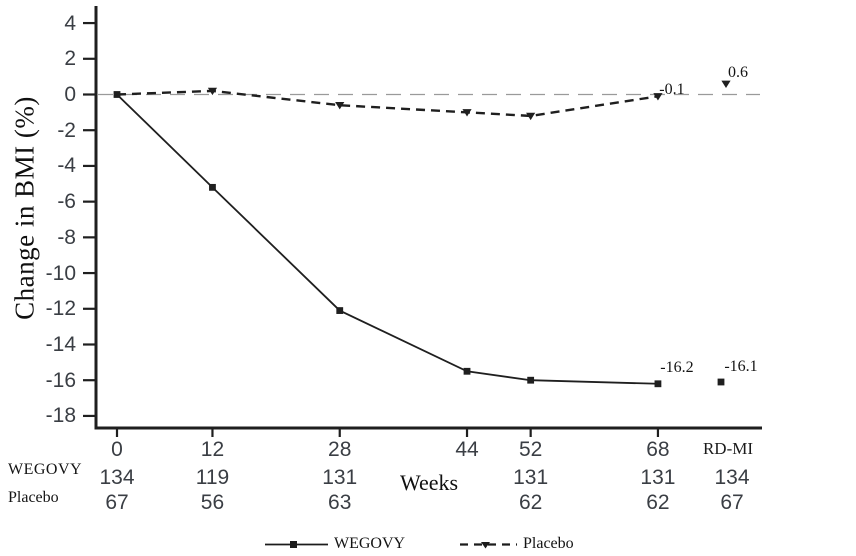 Image resolution: width=856 pixels, height=556 pixels. What do you see at coordinates (33, 497) in the screenshot?
I see `table-row-label-placebo: Placebo` at bounding box center [33, 497].